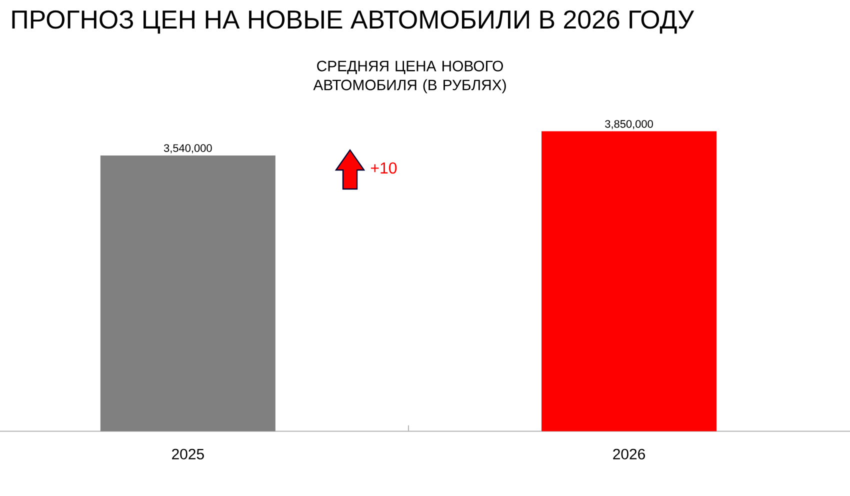  I want to click on data-label: 3,850,000, so click(629, 125).